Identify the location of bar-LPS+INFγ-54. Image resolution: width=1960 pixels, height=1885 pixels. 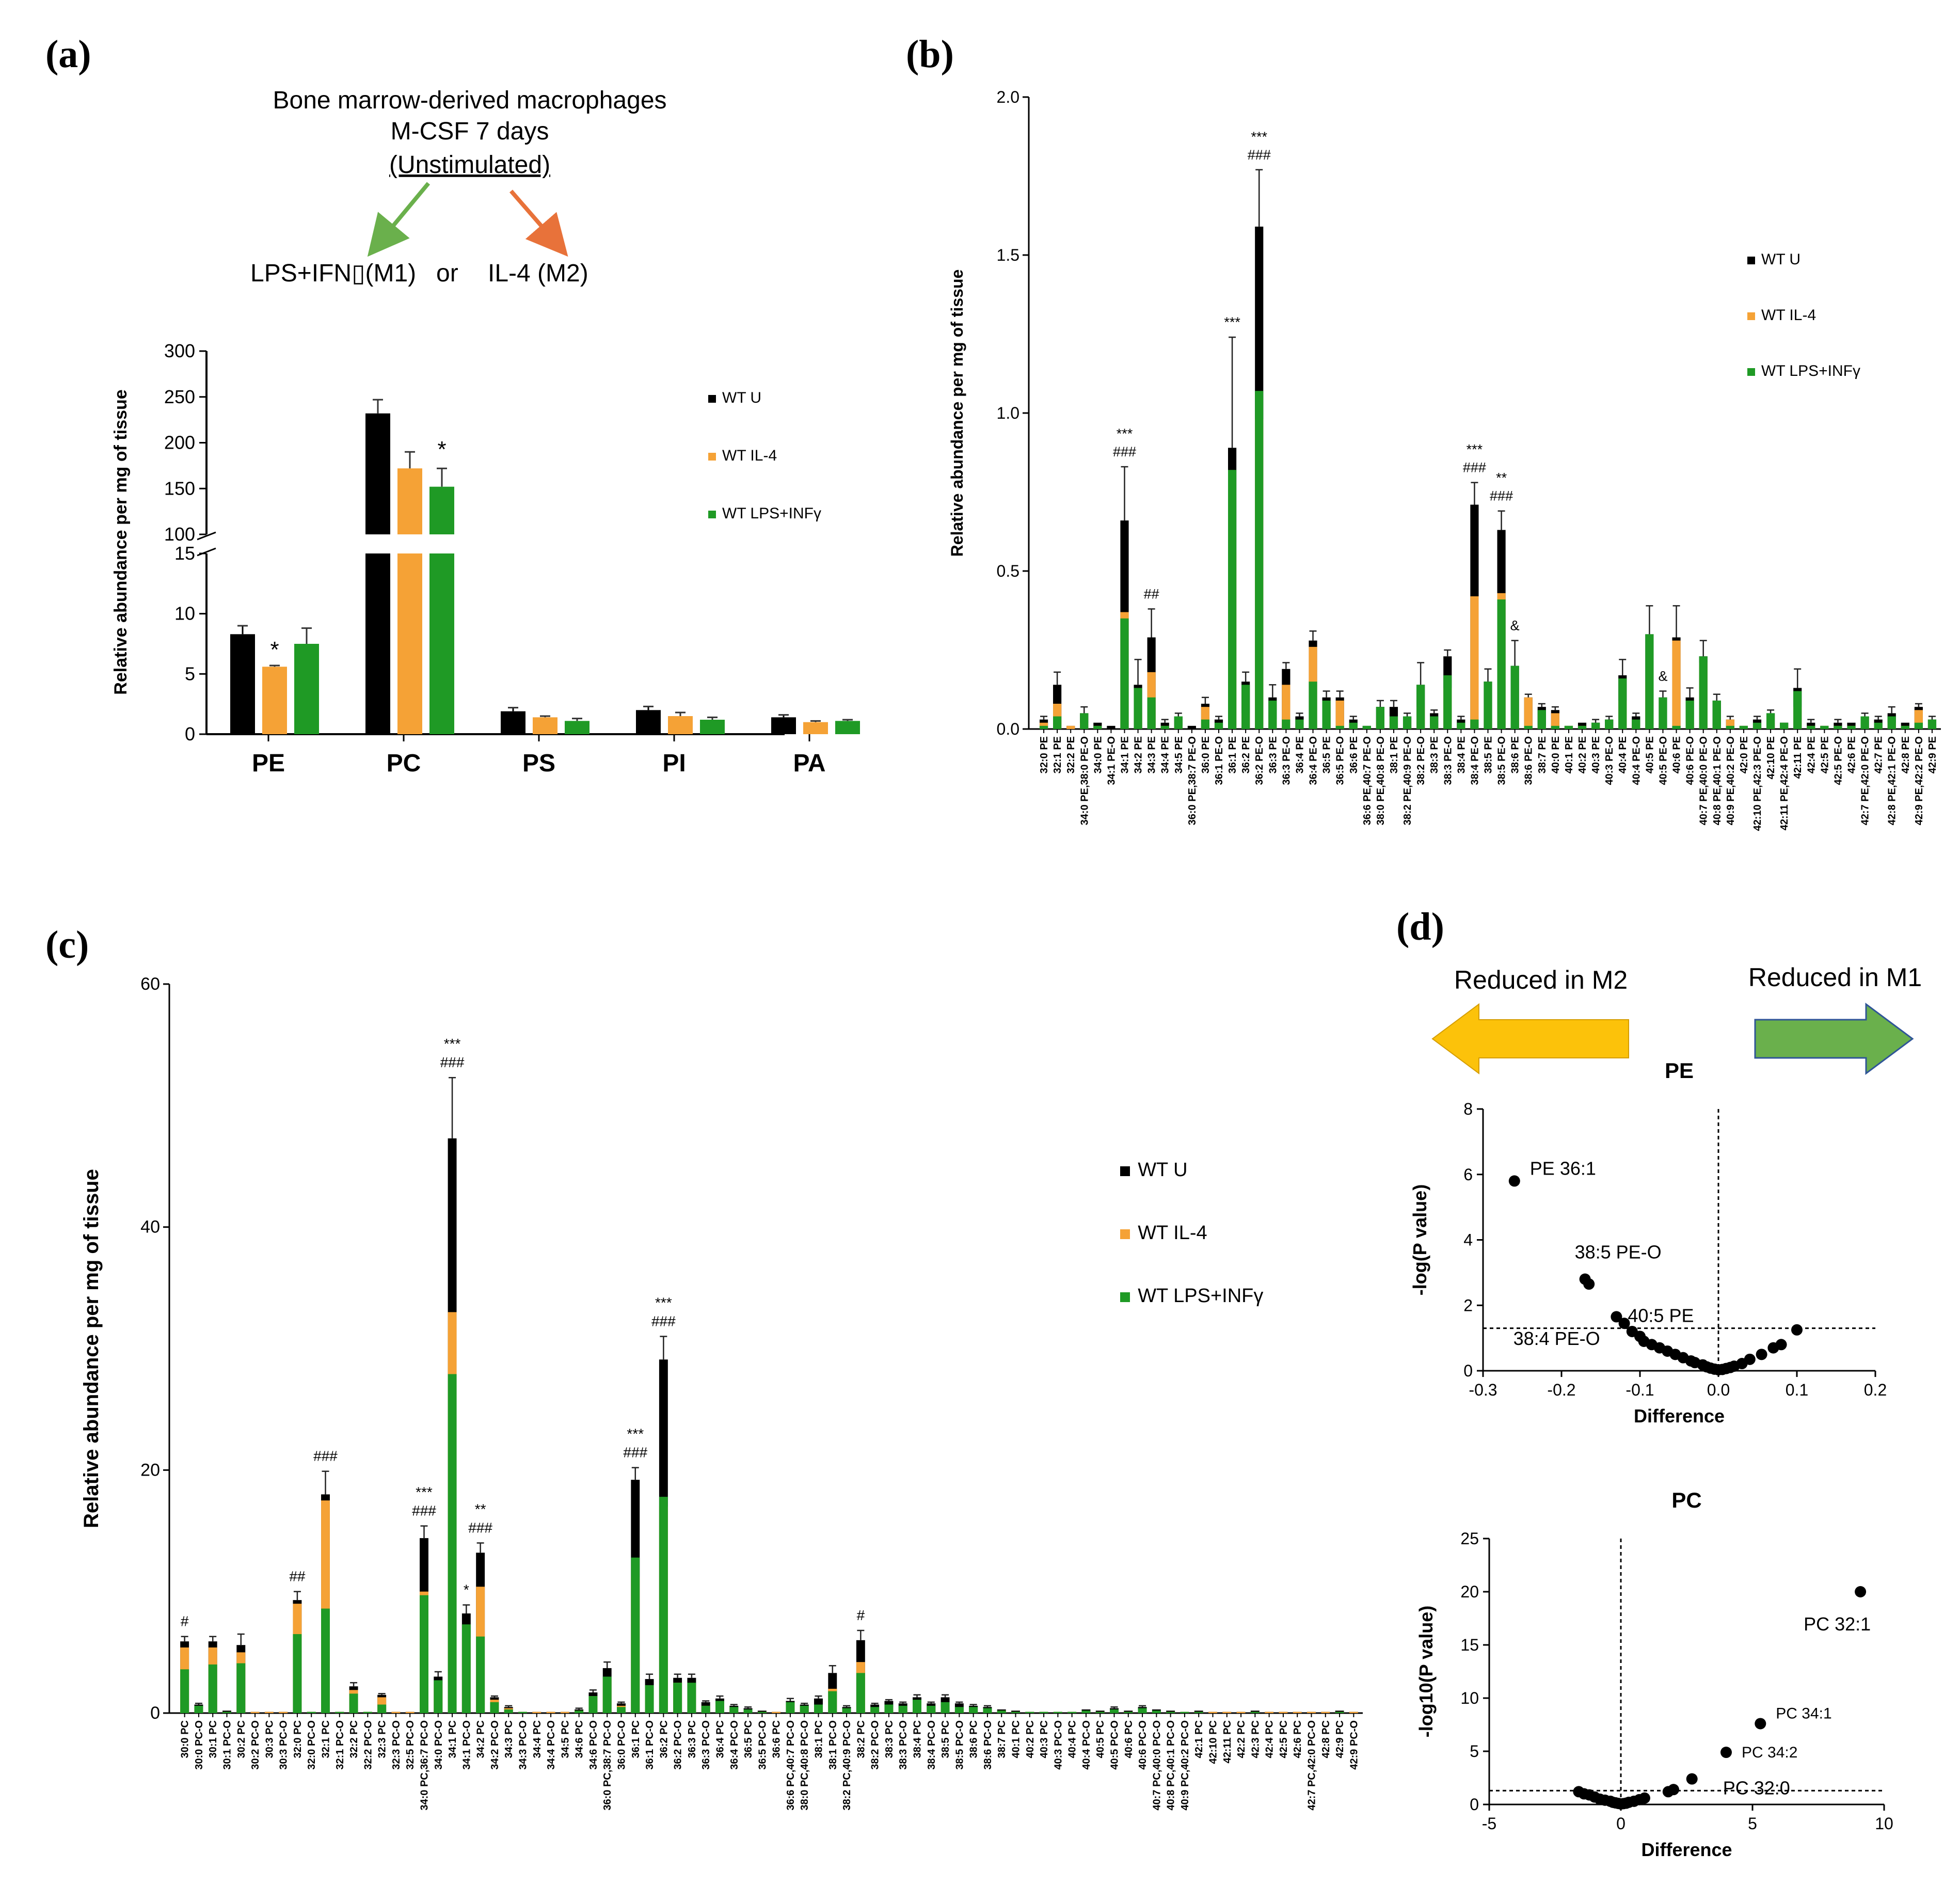
(945, 1707).